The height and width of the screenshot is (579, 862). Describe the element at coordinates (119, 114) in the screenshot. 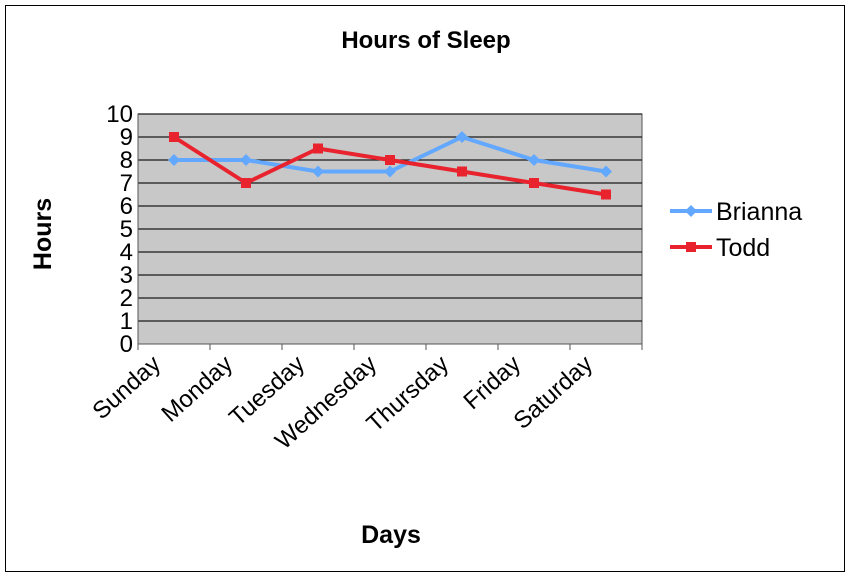

I see `y-tick-label: 10` at that location.